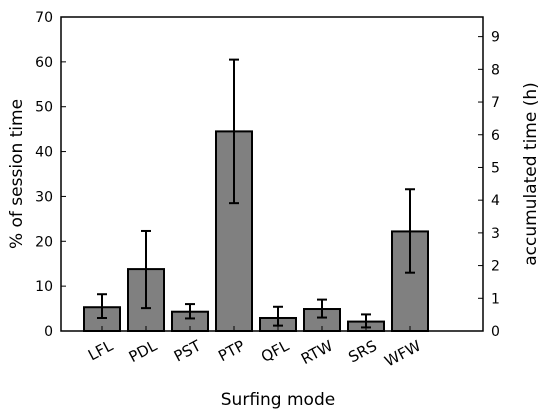 This screenshot has width=550, height=417. Describe the element at coordinates (495, 70) in the screenshot. I see `y2-tick-label: 8` at that location.